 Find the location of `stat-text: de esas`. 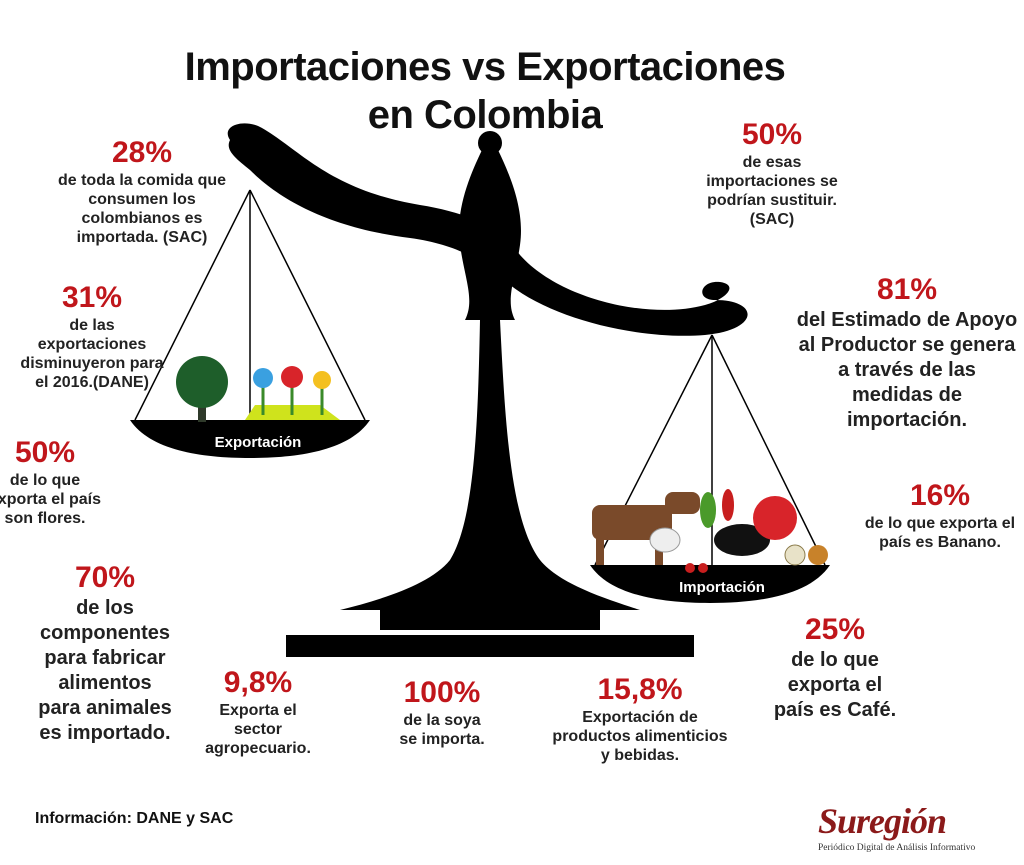

stat-text: de esas is located at coordinates (772, 162).